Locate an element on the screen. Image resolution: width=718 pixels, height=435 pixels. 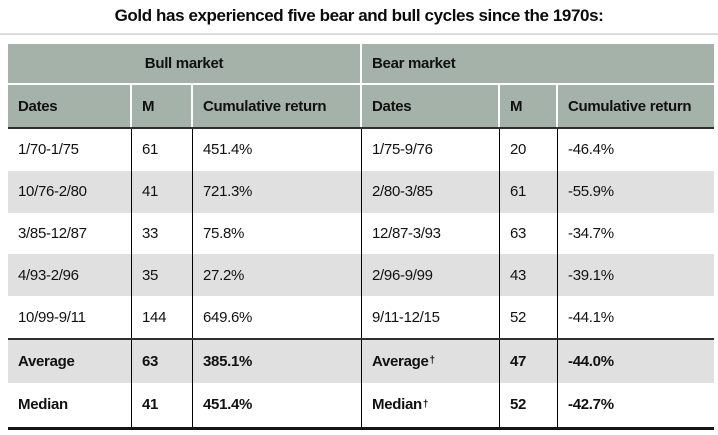
bull-dates-cell: 10/76-2/80 is located at coordinates (70, 191).